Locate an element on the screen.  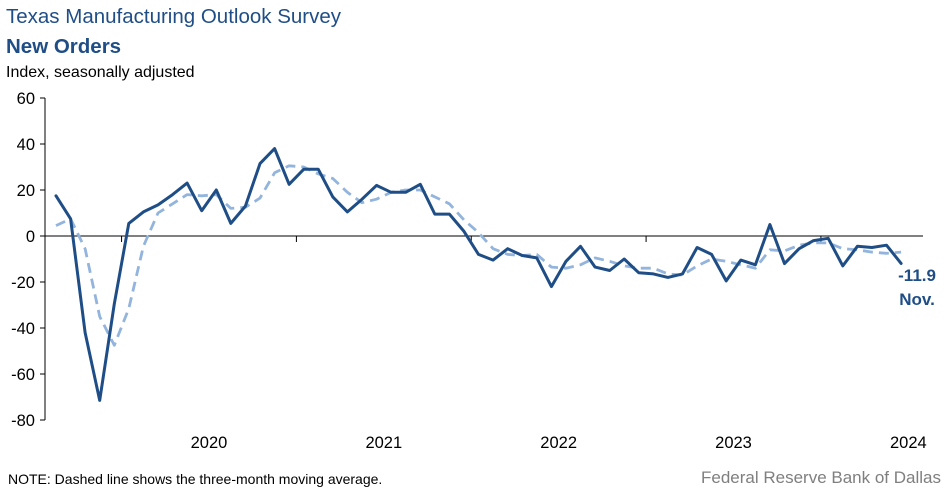
source-label: Federal Reserve Bank of Dallas is located at coordinates (820, 477).